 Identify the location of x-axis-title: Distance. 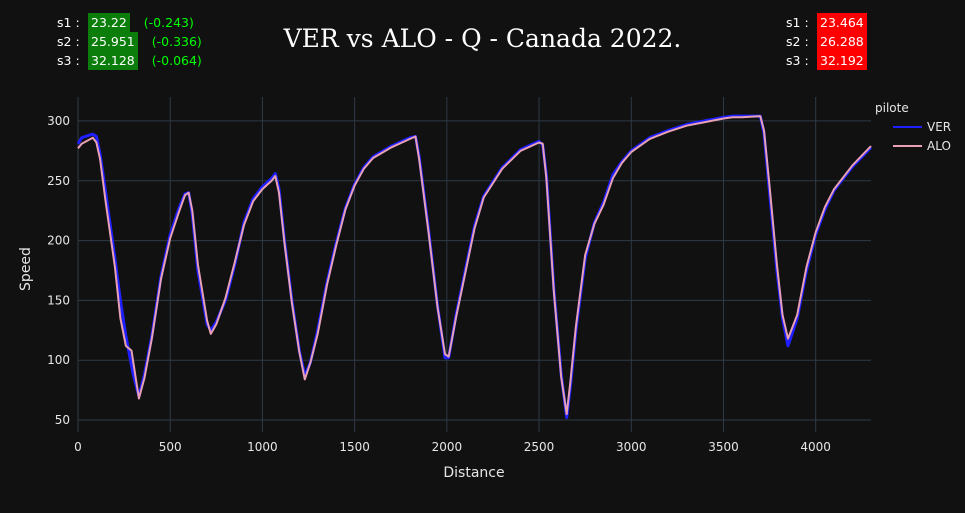
(473, 473).